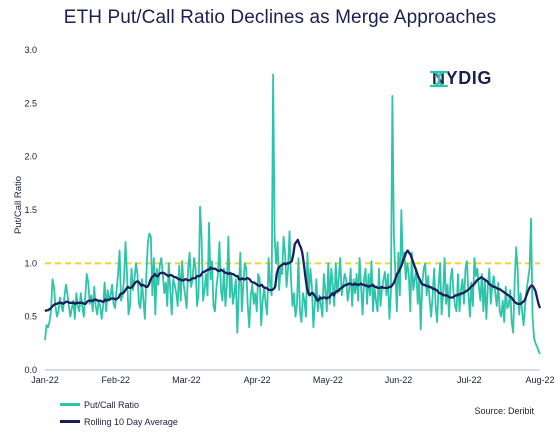 The width and height of the screenshot is (560, 433). What do you see at coordinates (30, 317) in the screenshot?
I see `y-tick-label: 0.5` at bounding box center [30, 317].